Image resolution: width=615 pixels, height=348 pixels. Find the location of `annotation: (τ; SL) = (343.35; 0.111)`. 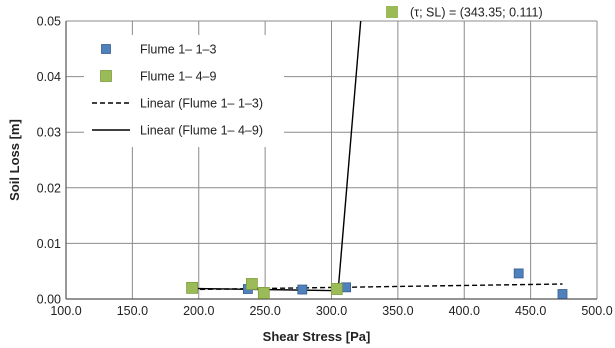

annotation: (τ; SL) = (343.35; 0.111) is located at coordinates (464, 13).